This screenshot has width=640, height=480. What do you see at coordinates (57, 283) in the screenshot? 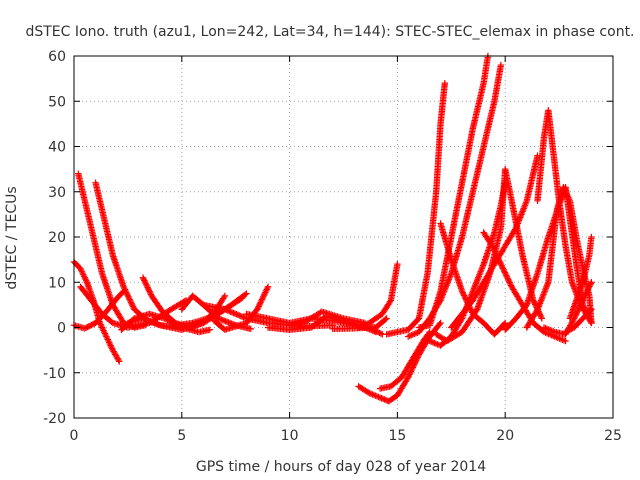
I see `y-tick-label: 10` at bounding box center [57, 283].